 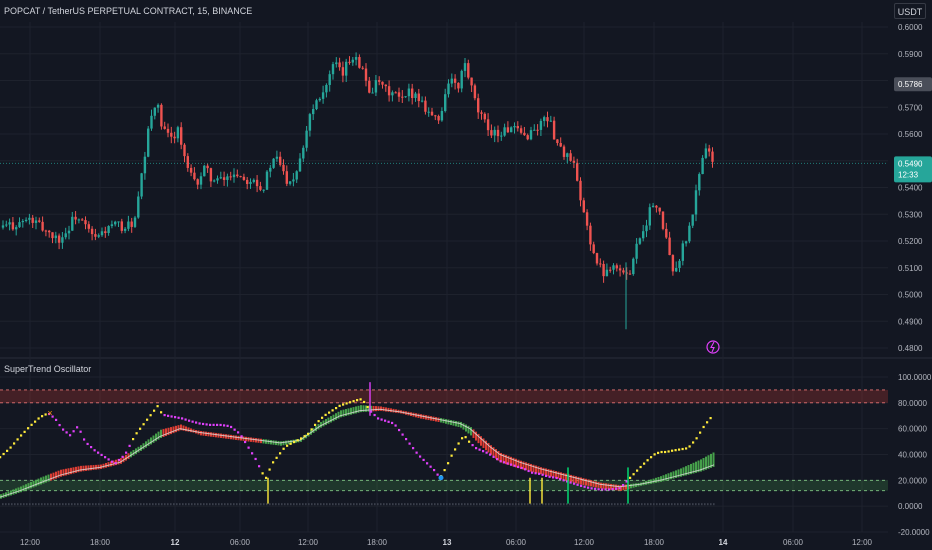 What do you see at coordinates (441, 478) in the screenshot?
I see `reversal-dot` at bounding box center [441, 478].